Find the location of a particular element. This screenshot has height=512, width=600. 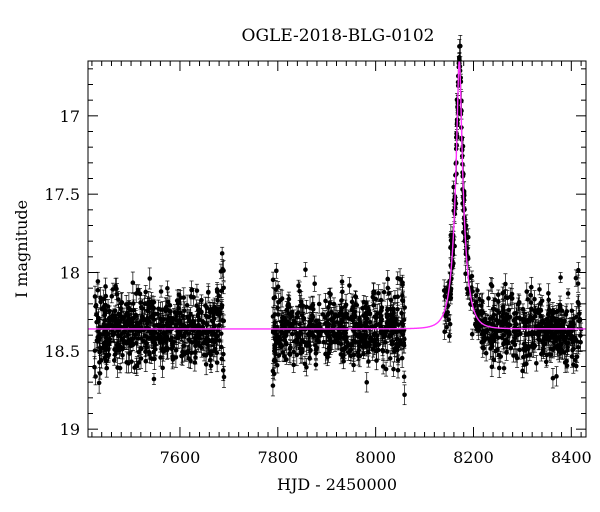

x-tick-label: 8400 is located at coordinates (571, 457).